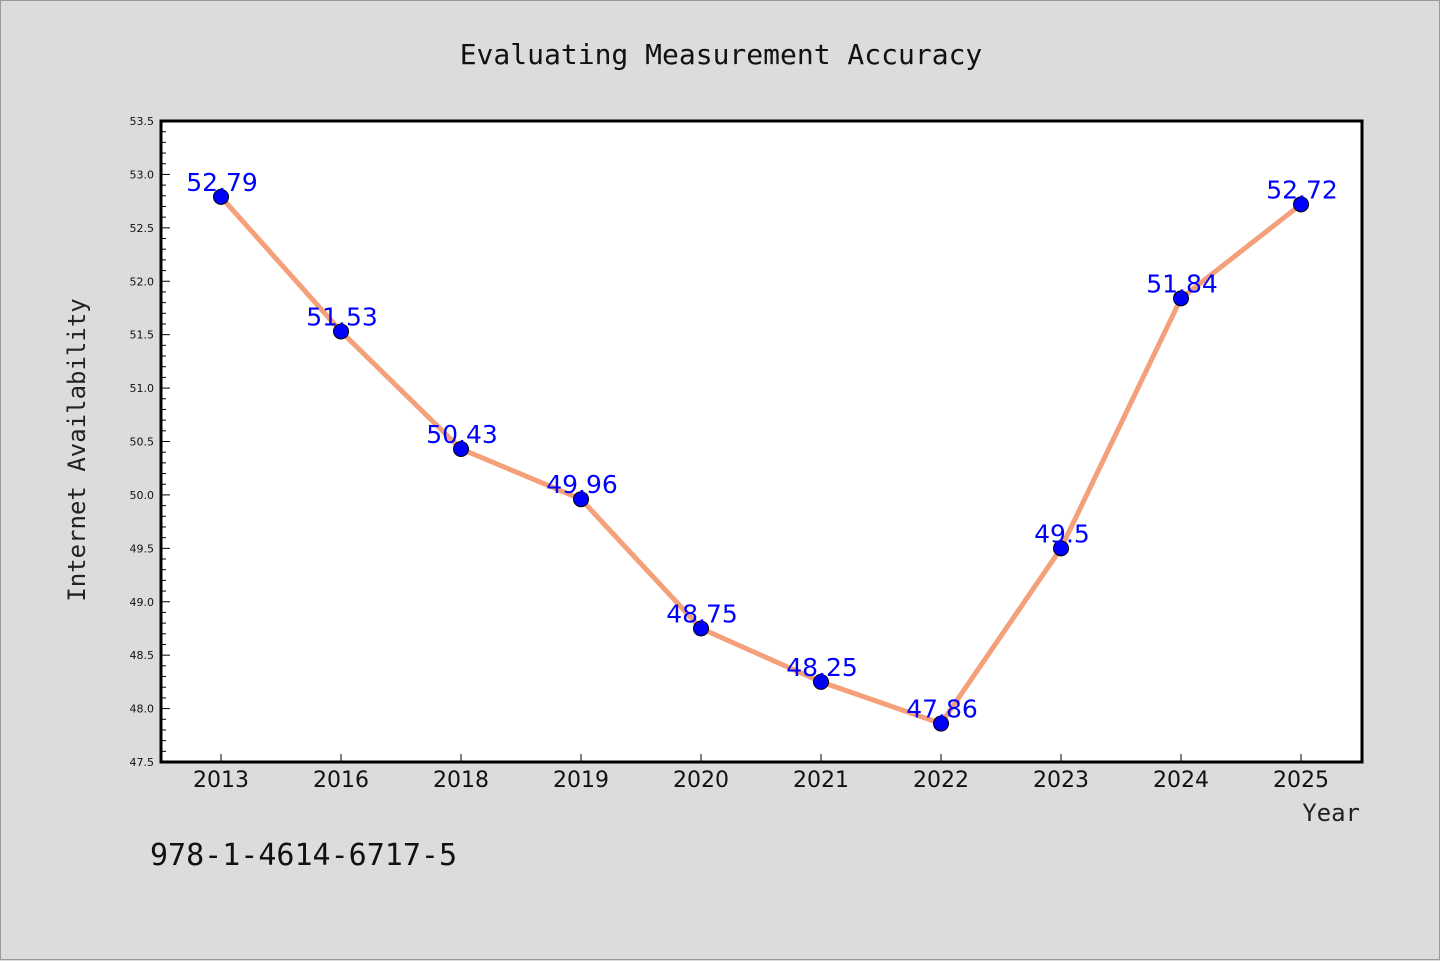 Image resolution: width=1440 pixels, height=961 pixels. I want to click on x-tick-label: 2016, so click(341, 780).